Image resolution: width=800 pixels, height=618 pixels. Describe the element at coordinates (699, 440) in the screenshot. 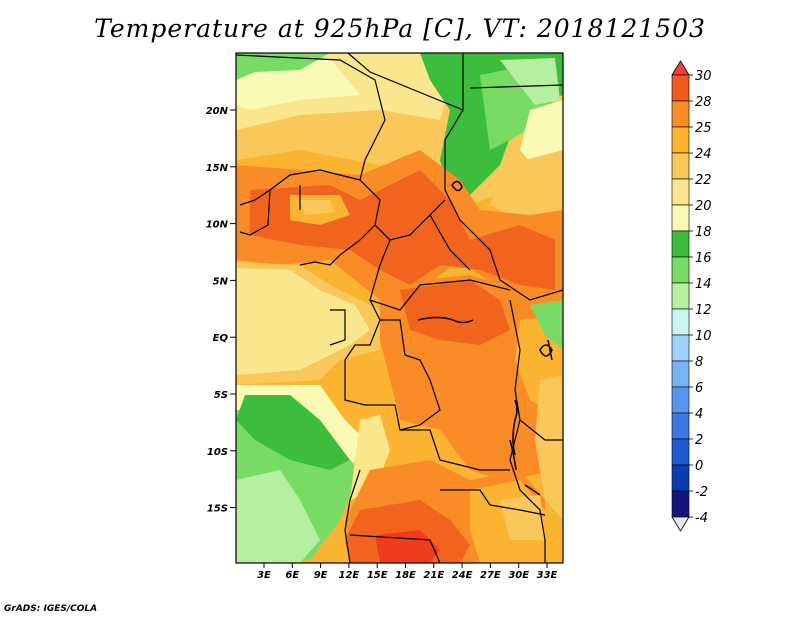

I see `colorbar-label: 2` at that location.